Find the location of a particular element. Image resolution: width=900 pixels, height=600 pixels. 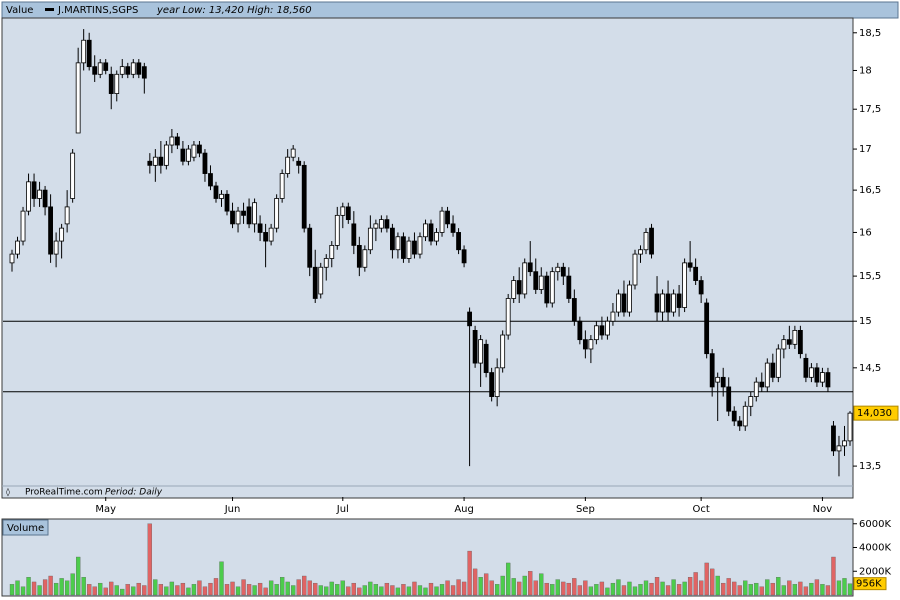

x-tick-label: Jun is located at coordinates (232, 509).